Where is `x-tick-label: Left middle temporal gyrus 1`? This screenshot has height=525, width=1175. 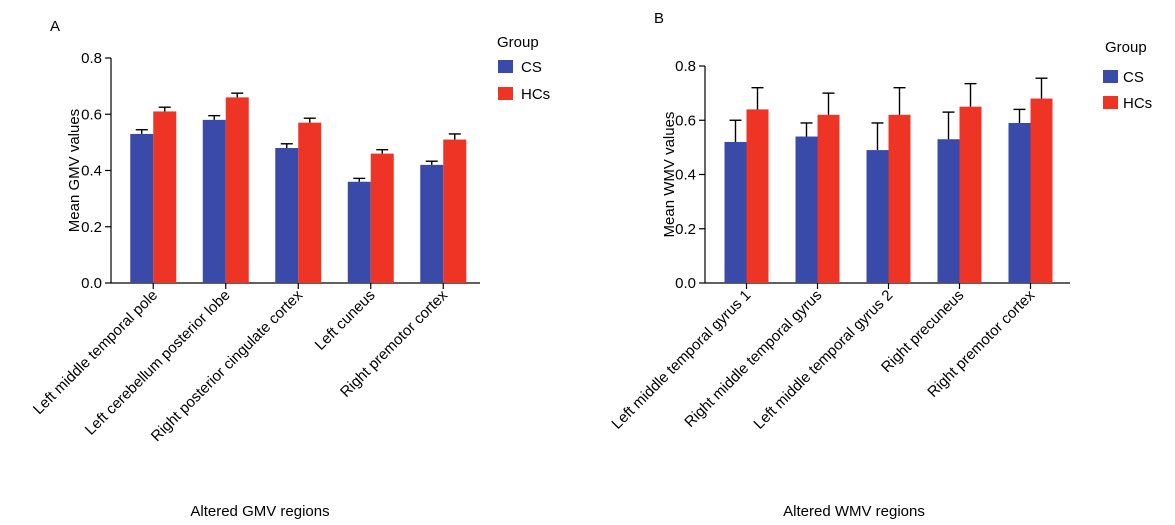 x-tick-label: Left middle temporal gyrus 1 is located at coordinates (681, 360).